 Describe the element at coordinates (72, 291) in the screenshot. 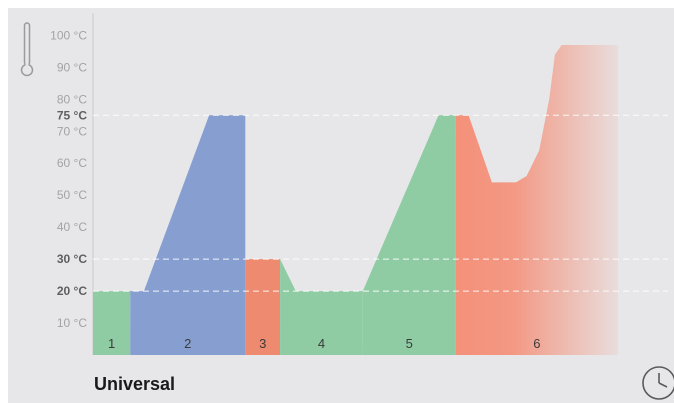

I see `y-tick-label: 20 °C` at that location.